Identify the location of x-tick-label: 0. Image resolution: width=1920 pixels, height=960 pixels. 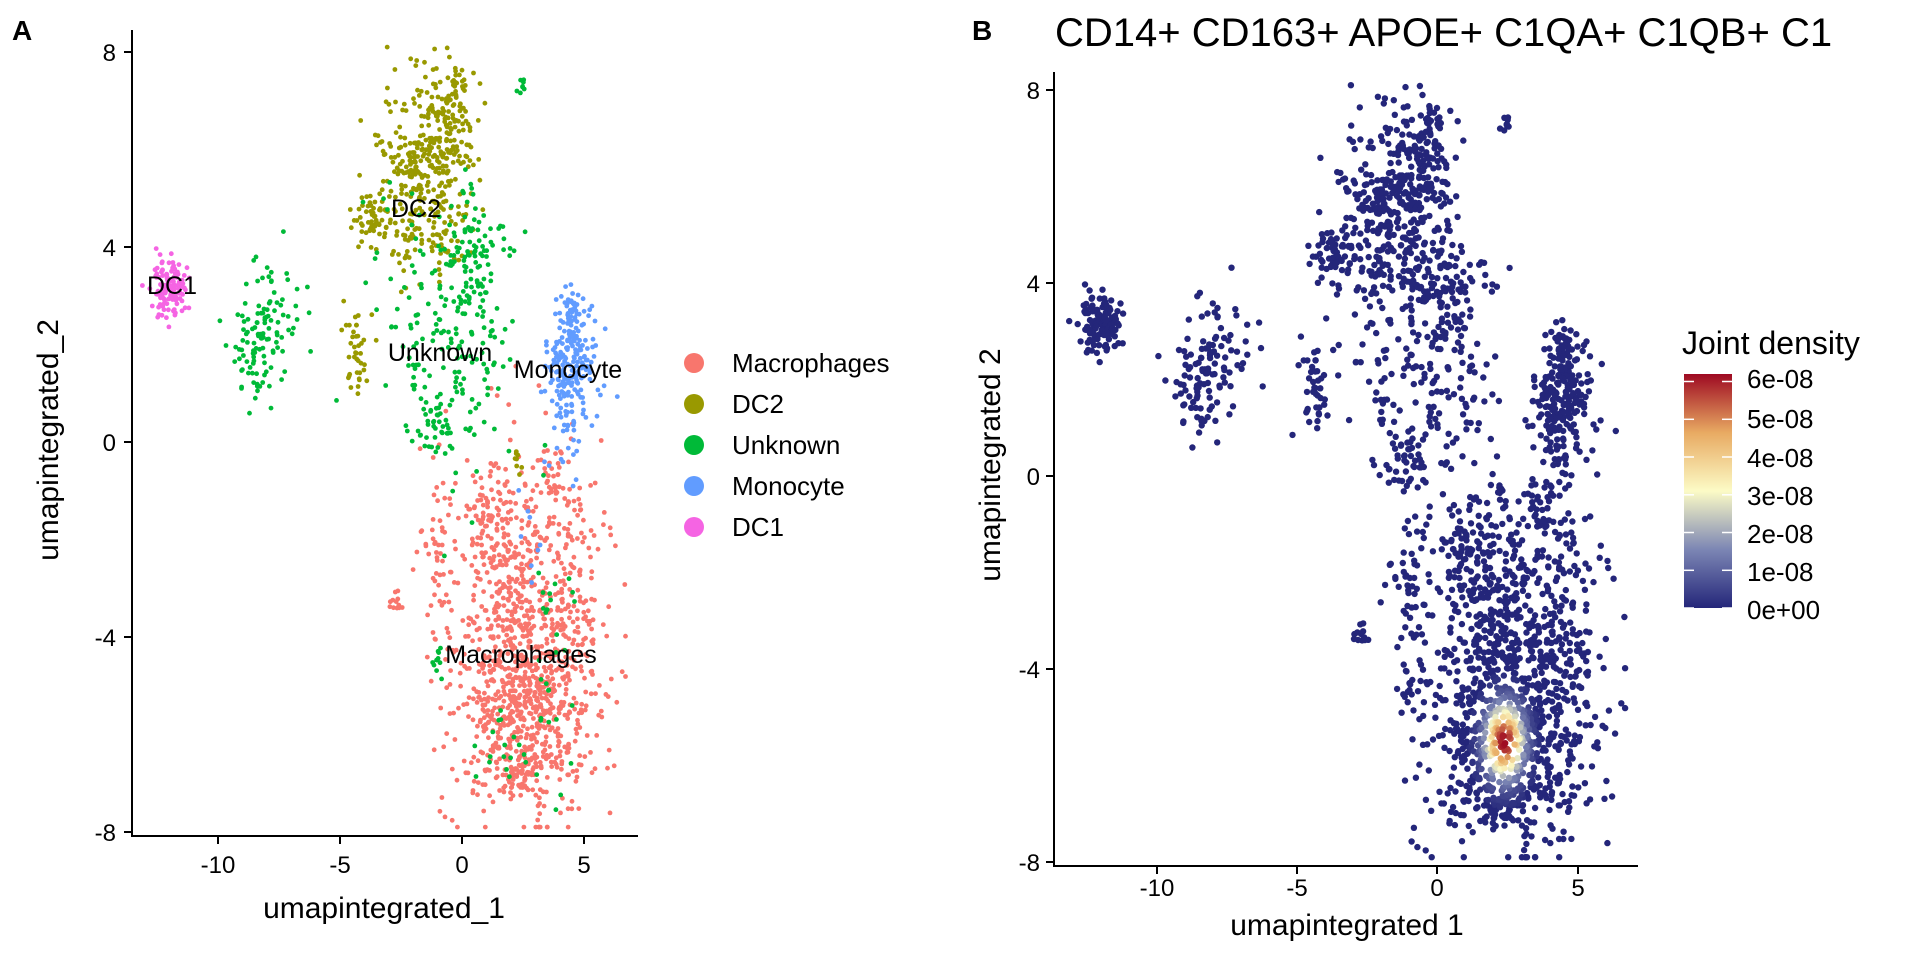
(461, 865).